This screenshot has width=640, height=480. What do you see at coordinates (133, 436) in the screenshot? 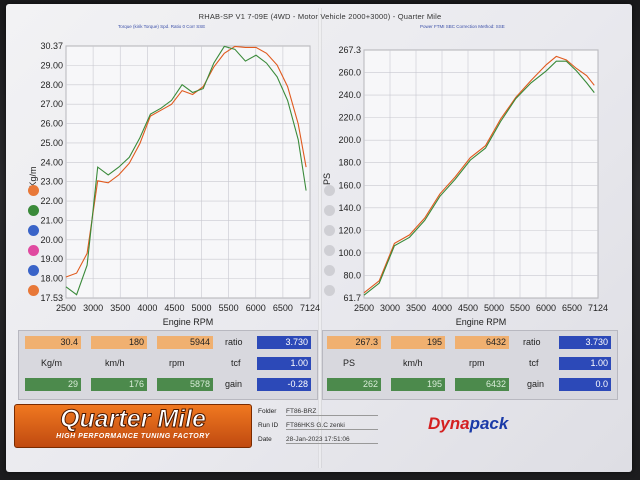
I see `quarter-mile-tagline: HIGH PERFORMANCE TUNING FACTORY` at bounding box center [133, 436].